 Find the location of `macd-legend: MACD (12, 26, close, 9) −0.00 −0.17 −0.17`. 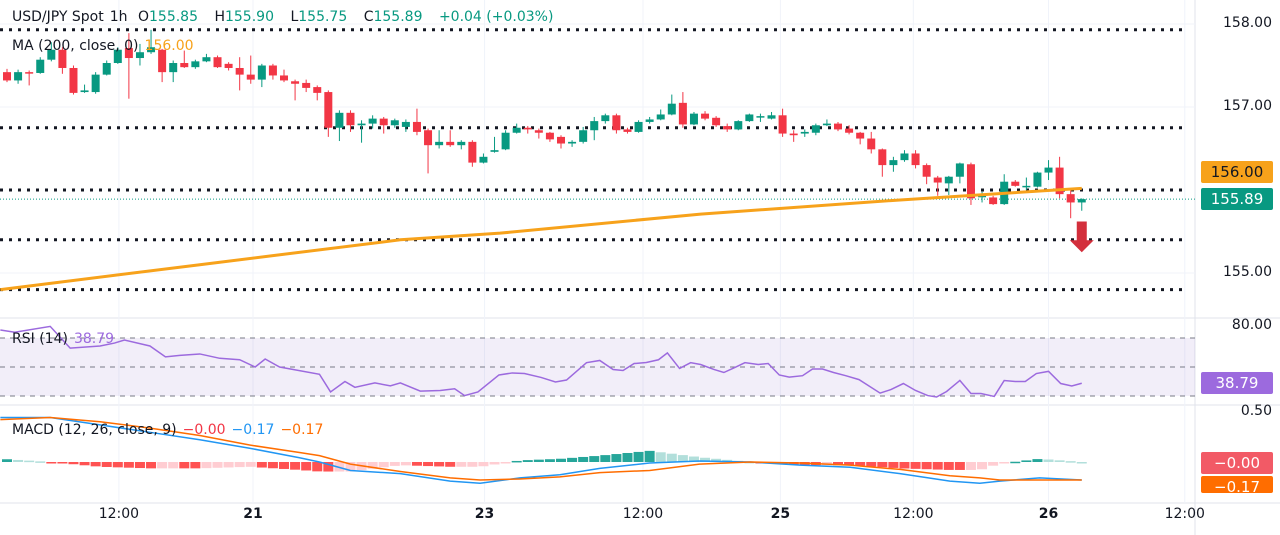

macd-legend: MACD (12, 26, close, 9) −0.00 −0.17 −0.17 is located at coordinates (170, 430).